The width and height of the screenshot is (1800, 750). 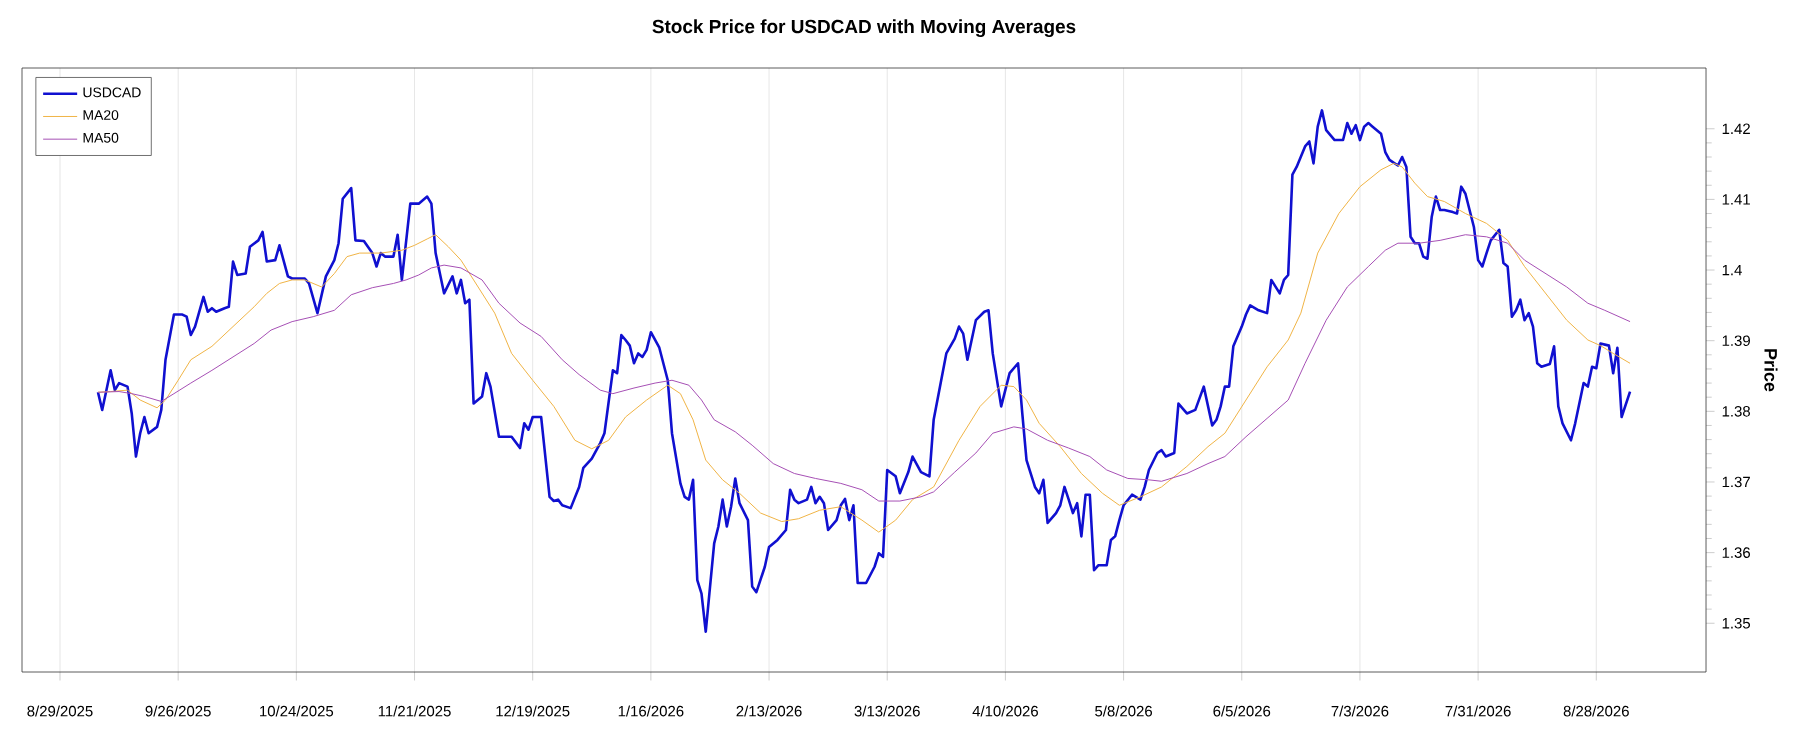 I want to click on chart-title: Stock Price for USDCAD with Moving Averages, so click(x=864, y=28).